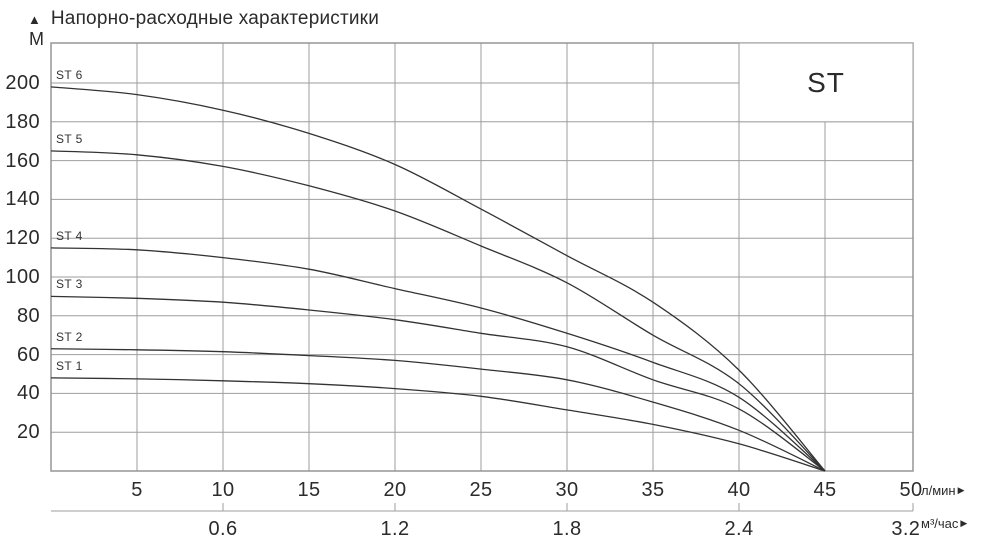 This screenshot has width=983, height=552. What do you see at coordinates (28, 432) in the screenshot?
I see `y-tick-label: 20` at bounding box center [28, 432].